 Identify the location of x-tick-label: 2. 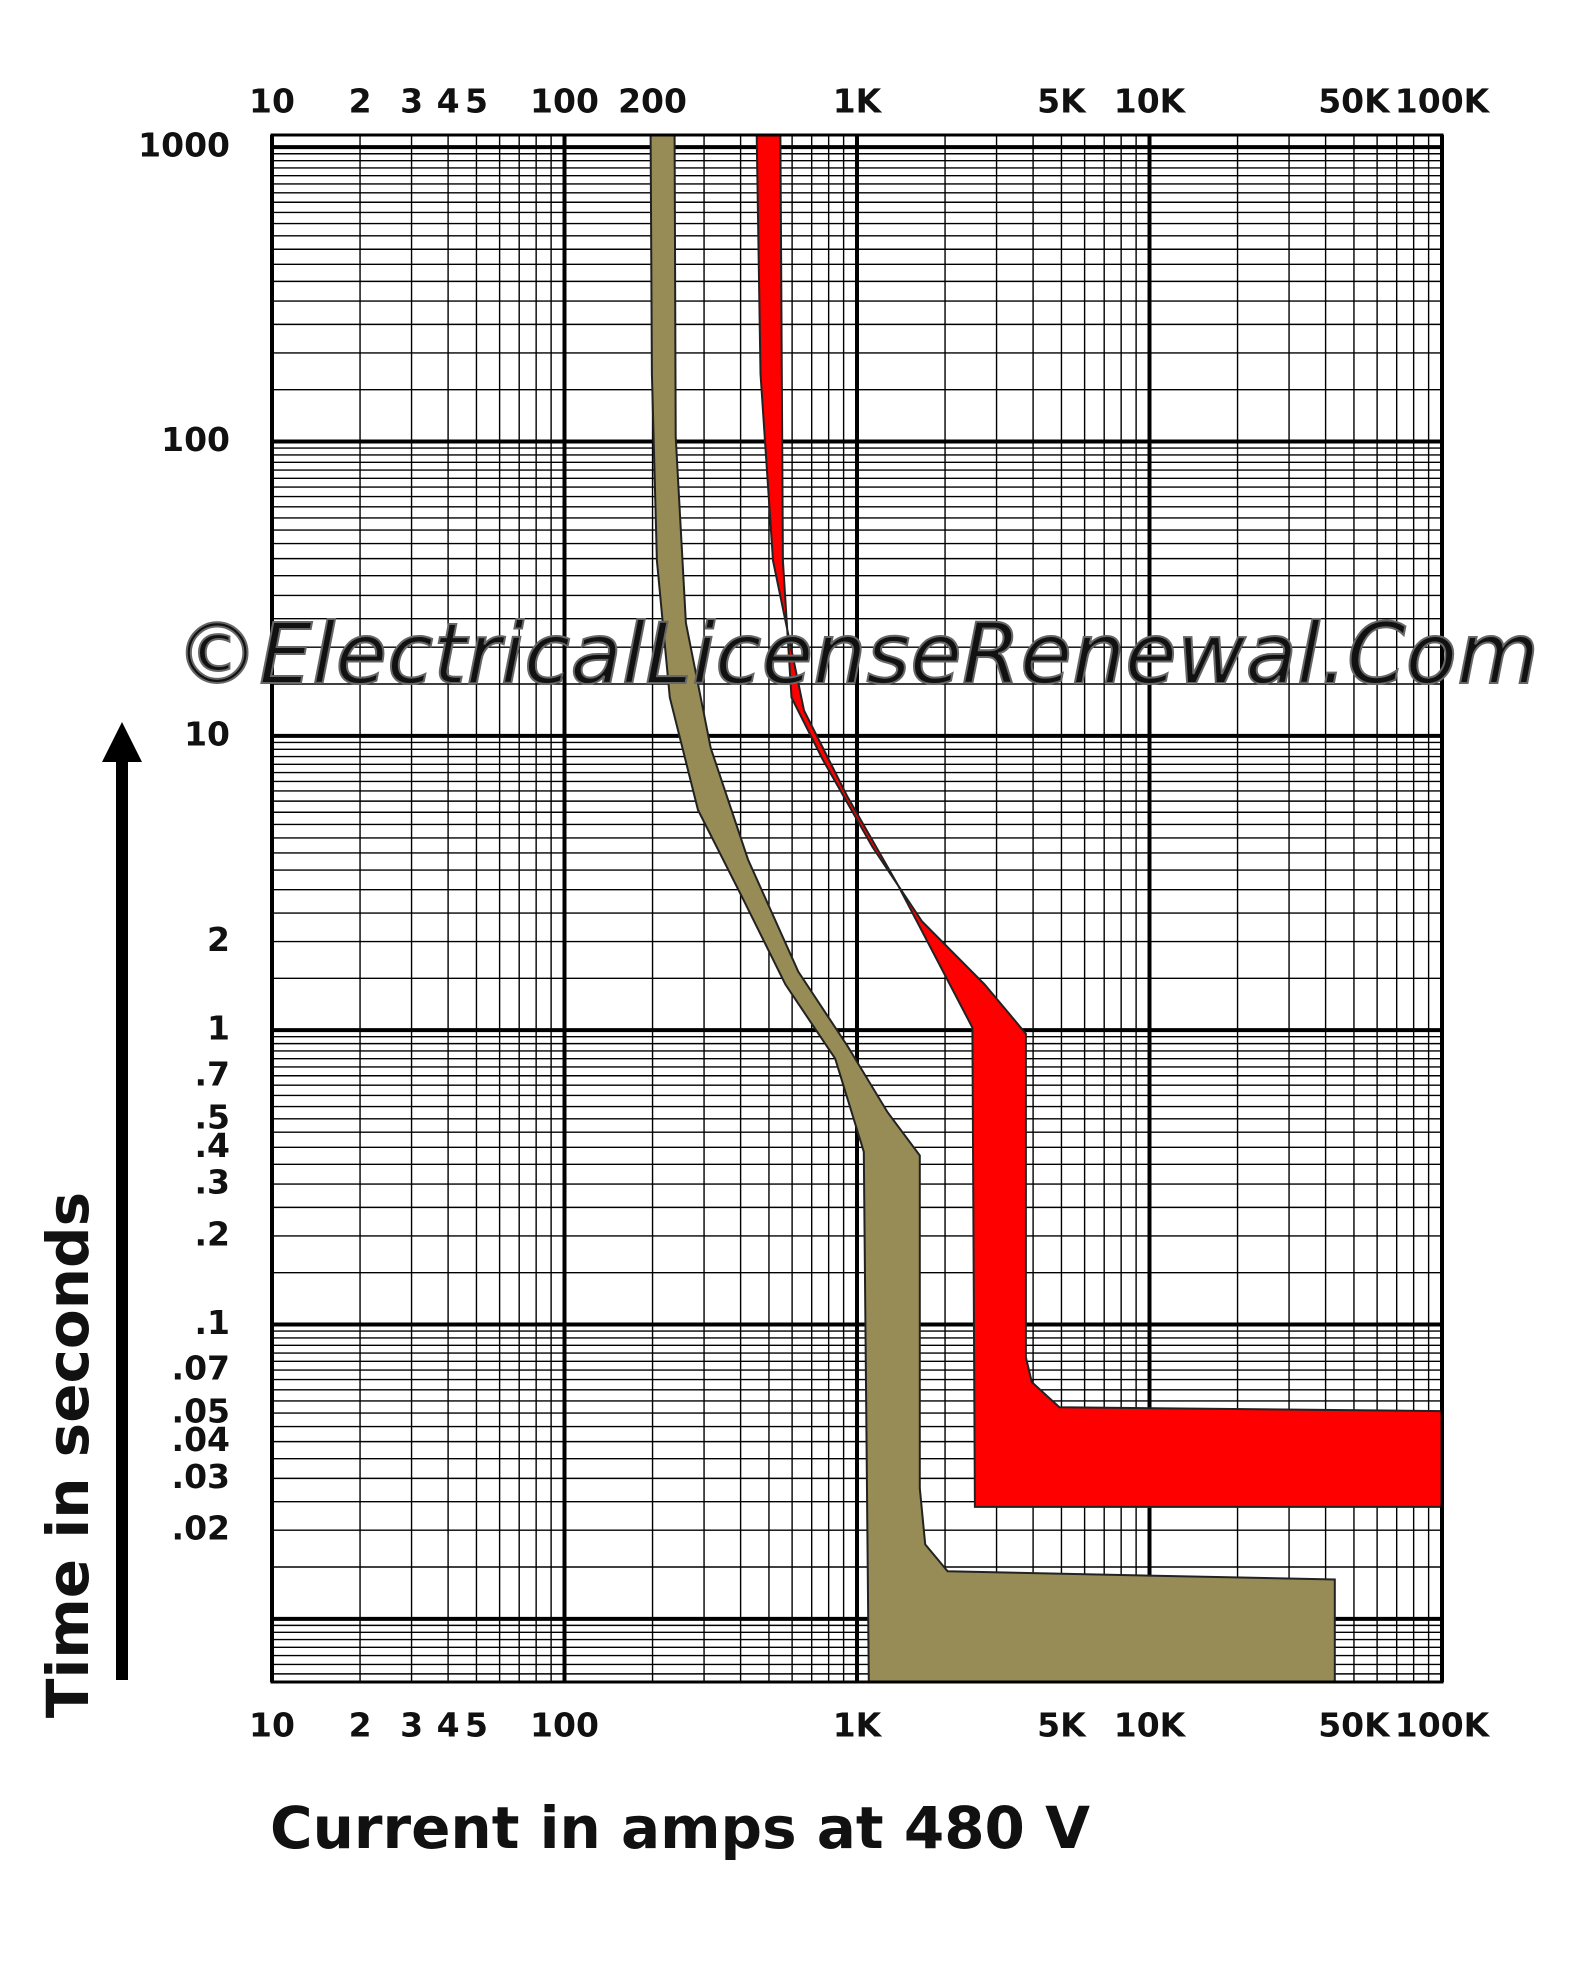
(360, 1725).